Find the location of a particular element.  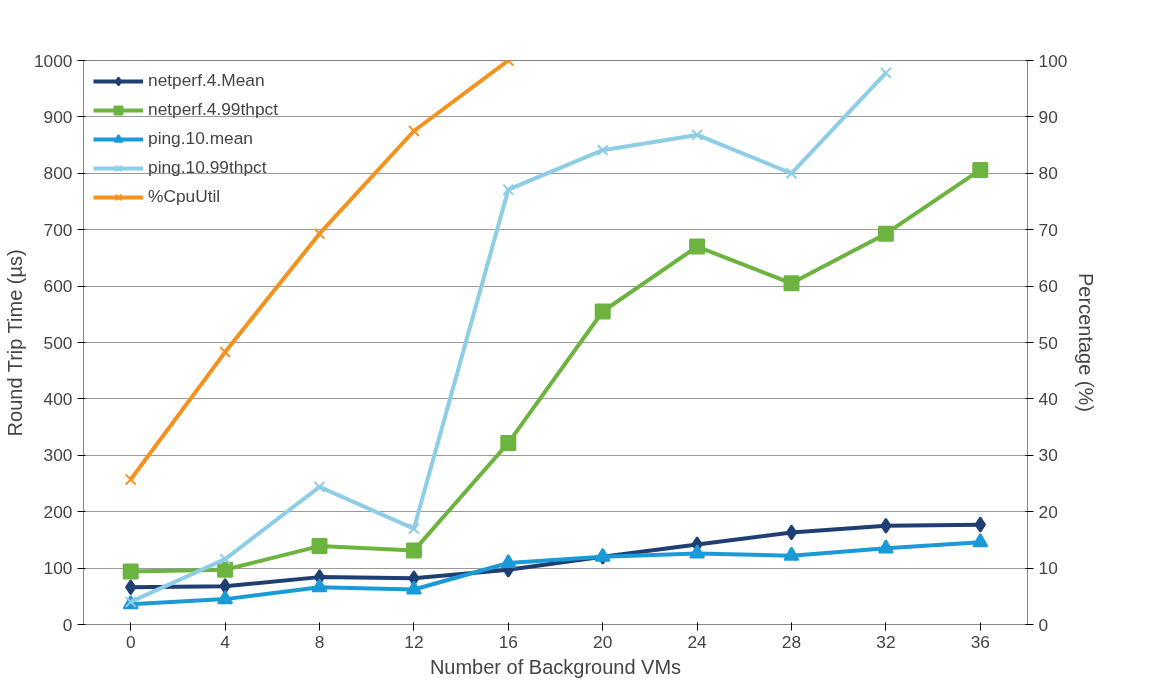

x-tick-label: 32 is located at coordinates (886, 641).